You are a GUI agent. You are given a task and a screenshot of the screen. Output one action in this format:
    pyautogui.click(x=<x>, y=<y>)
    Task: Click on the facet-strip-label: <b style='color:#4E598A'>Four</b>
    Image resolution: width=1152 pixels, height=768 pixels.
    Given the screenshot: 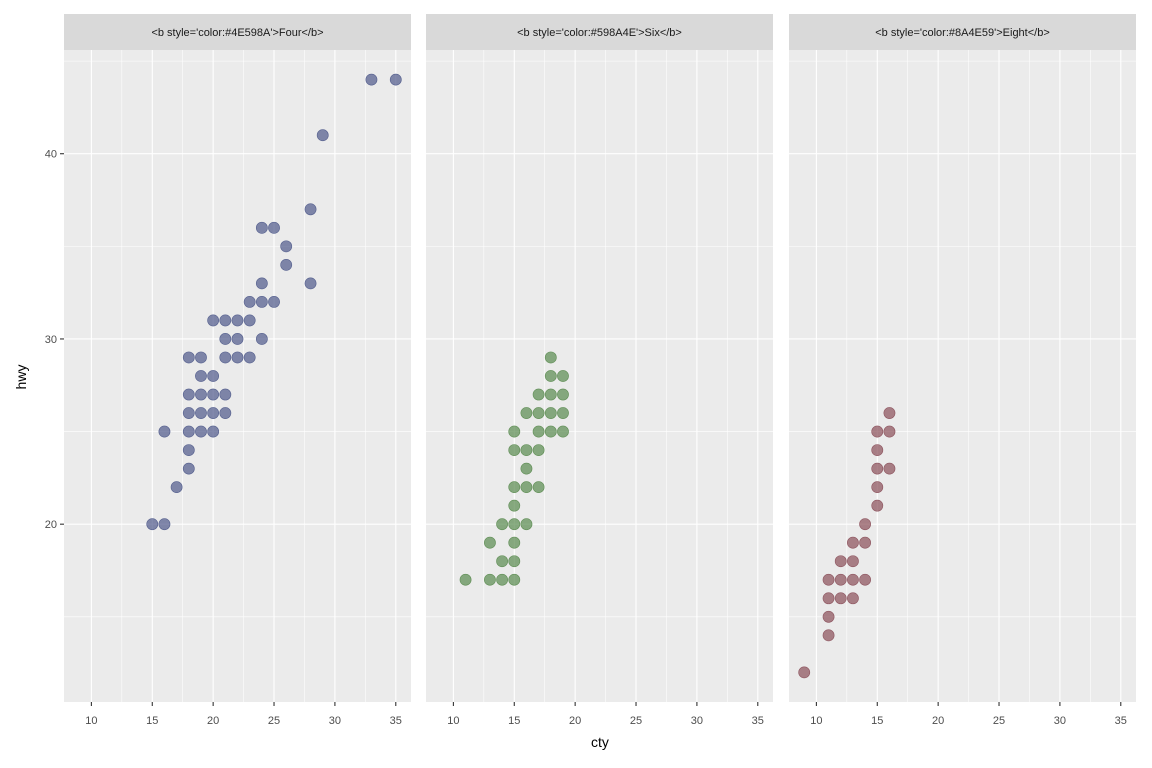 What is the action you would take?
    pyautogui.click(x=237, y=33)
    